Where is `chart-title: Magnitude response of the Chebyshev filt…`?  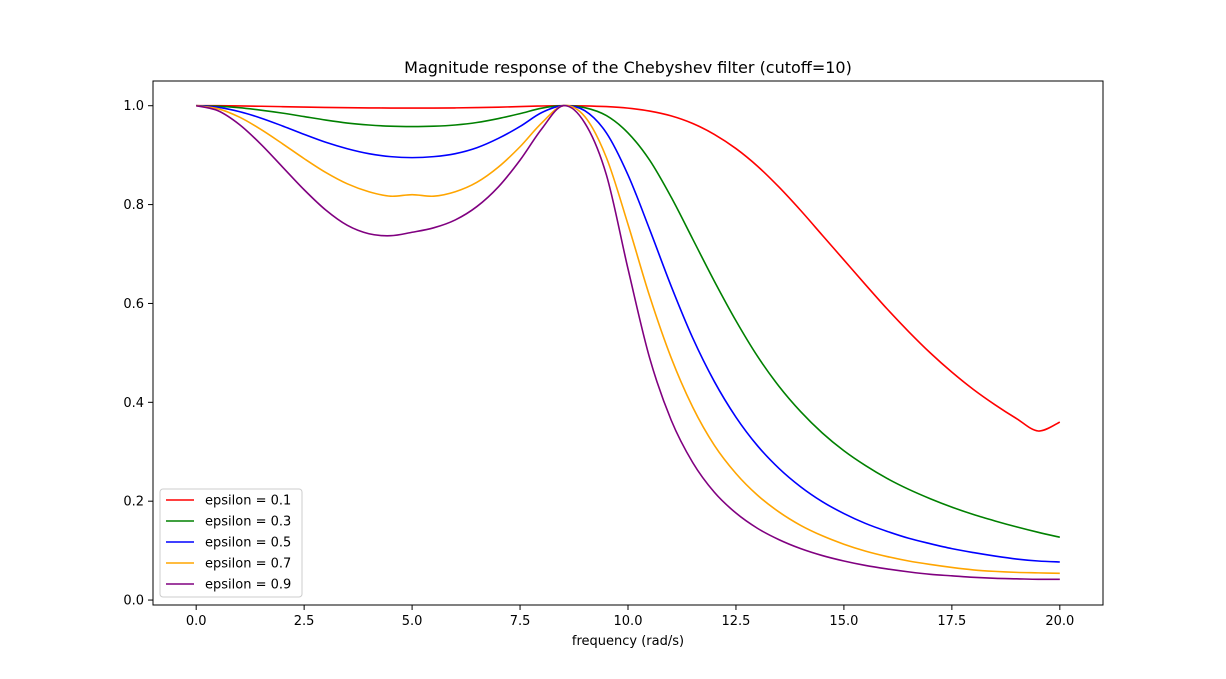 chart-title: Magnitude response of the Chebyshev filt… is located at coordinates (628, 67).